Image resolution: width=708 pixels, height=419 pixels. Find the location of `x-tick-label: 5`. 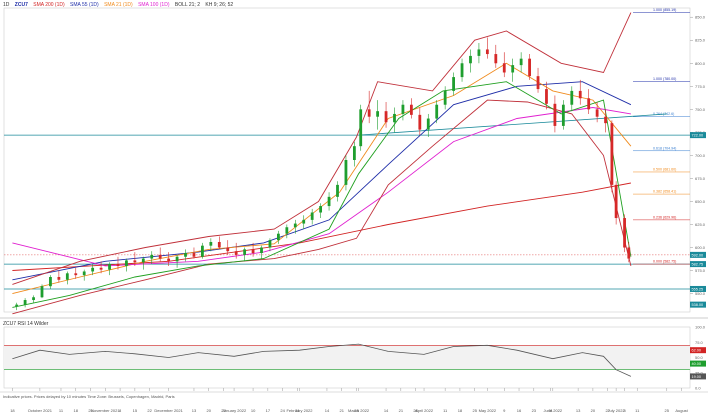

x-tick-label: 5 is located at coordinates (624, 410).